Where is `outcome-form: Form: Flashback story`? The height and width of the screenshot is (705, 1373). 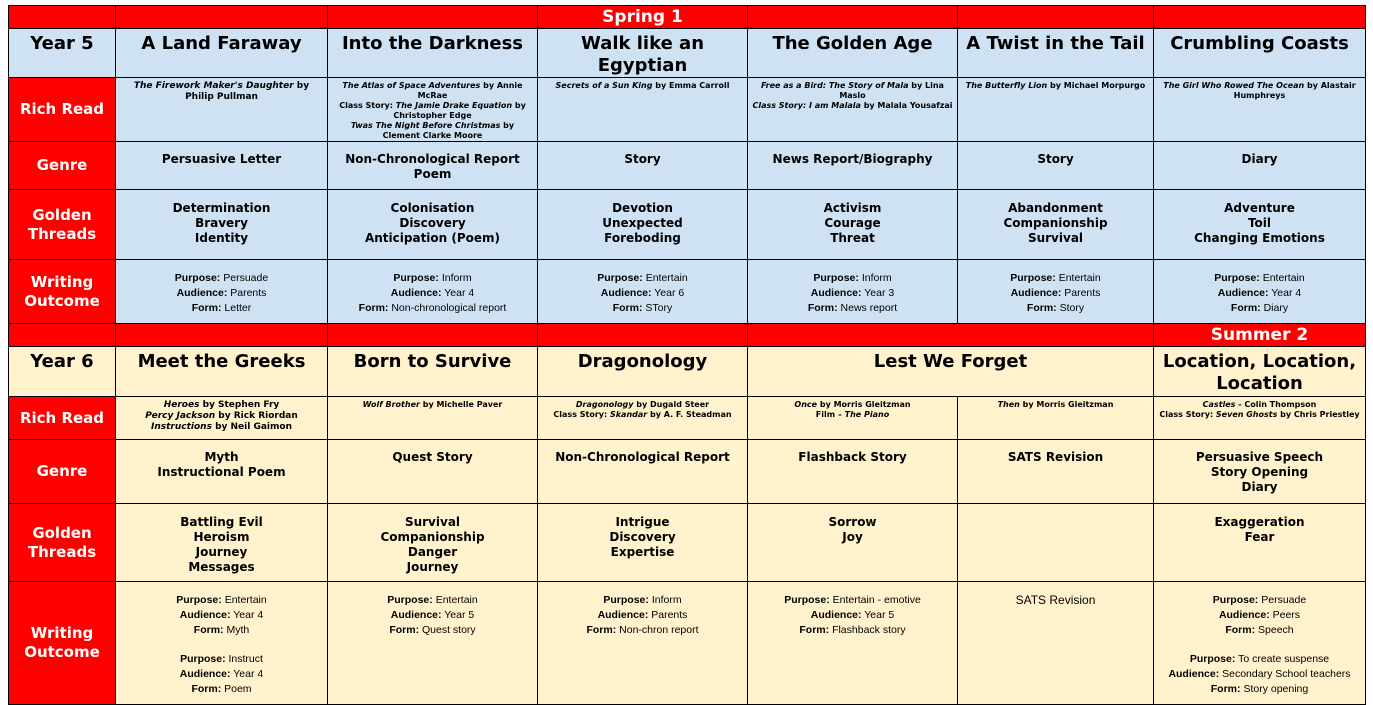
outcome-form: Form: Flashback story is located at coordinates (852, 630).